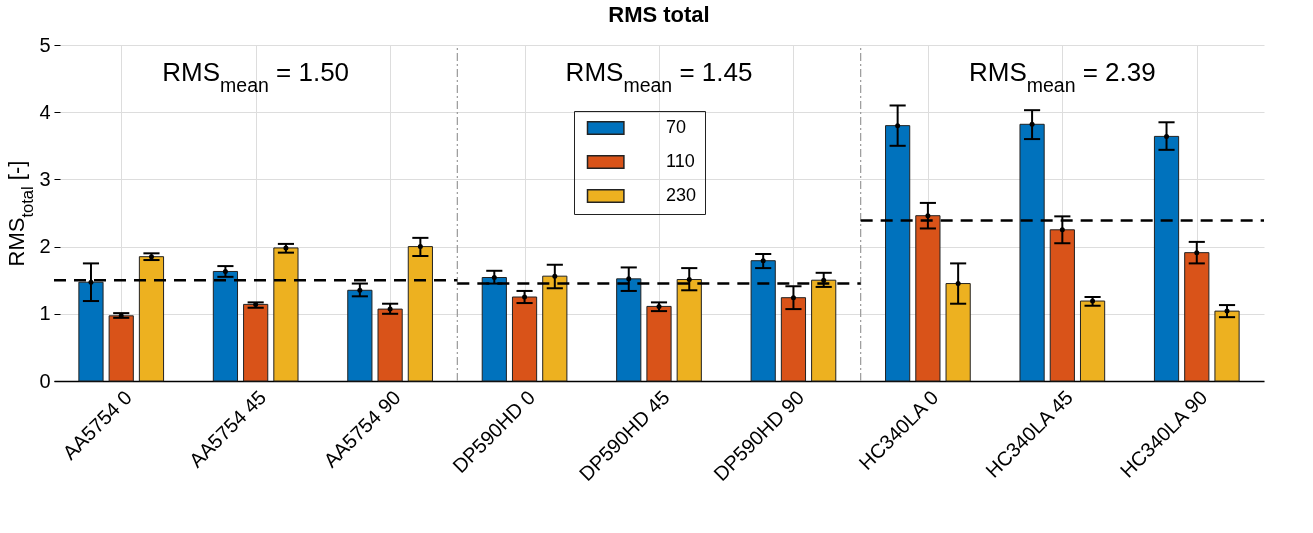  I want to click on annotation: RMS$_{mean}$ = 2.39, so click(1062, 76).